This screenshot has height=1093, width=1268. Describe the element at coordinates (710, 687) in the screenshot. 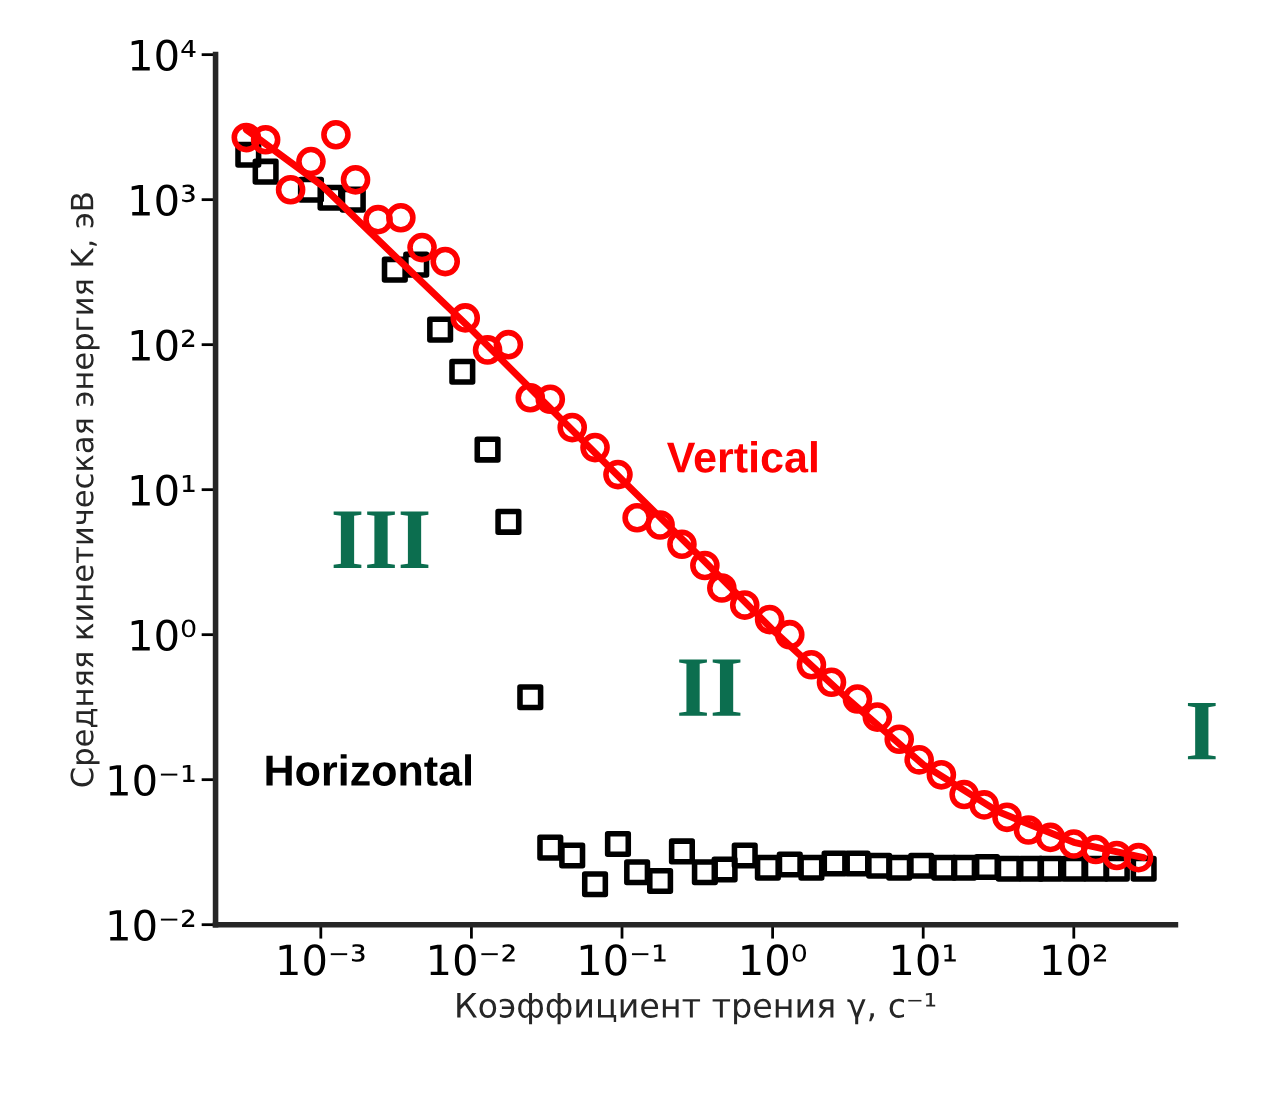

I see `annotation: II` at that location.